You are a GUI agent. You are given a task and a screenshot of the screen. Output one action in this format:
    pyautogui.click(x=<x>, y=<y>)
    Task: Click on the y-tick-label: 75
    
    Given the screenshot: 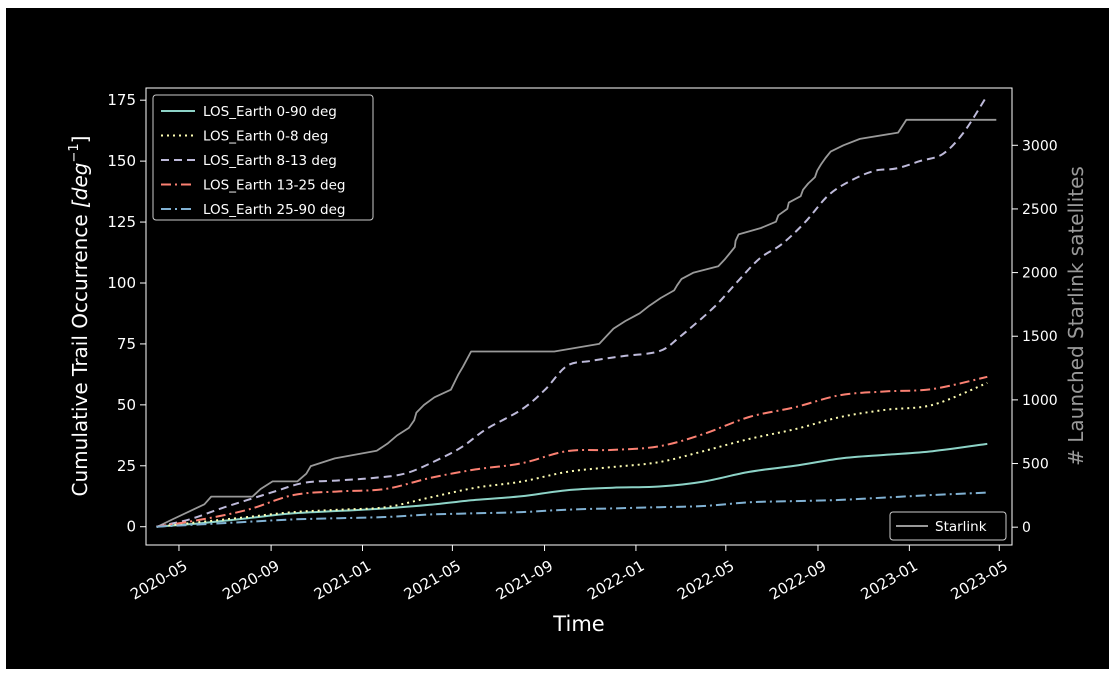 What is the action you would take?
    pyautogui.click(x=126, y=344)
    